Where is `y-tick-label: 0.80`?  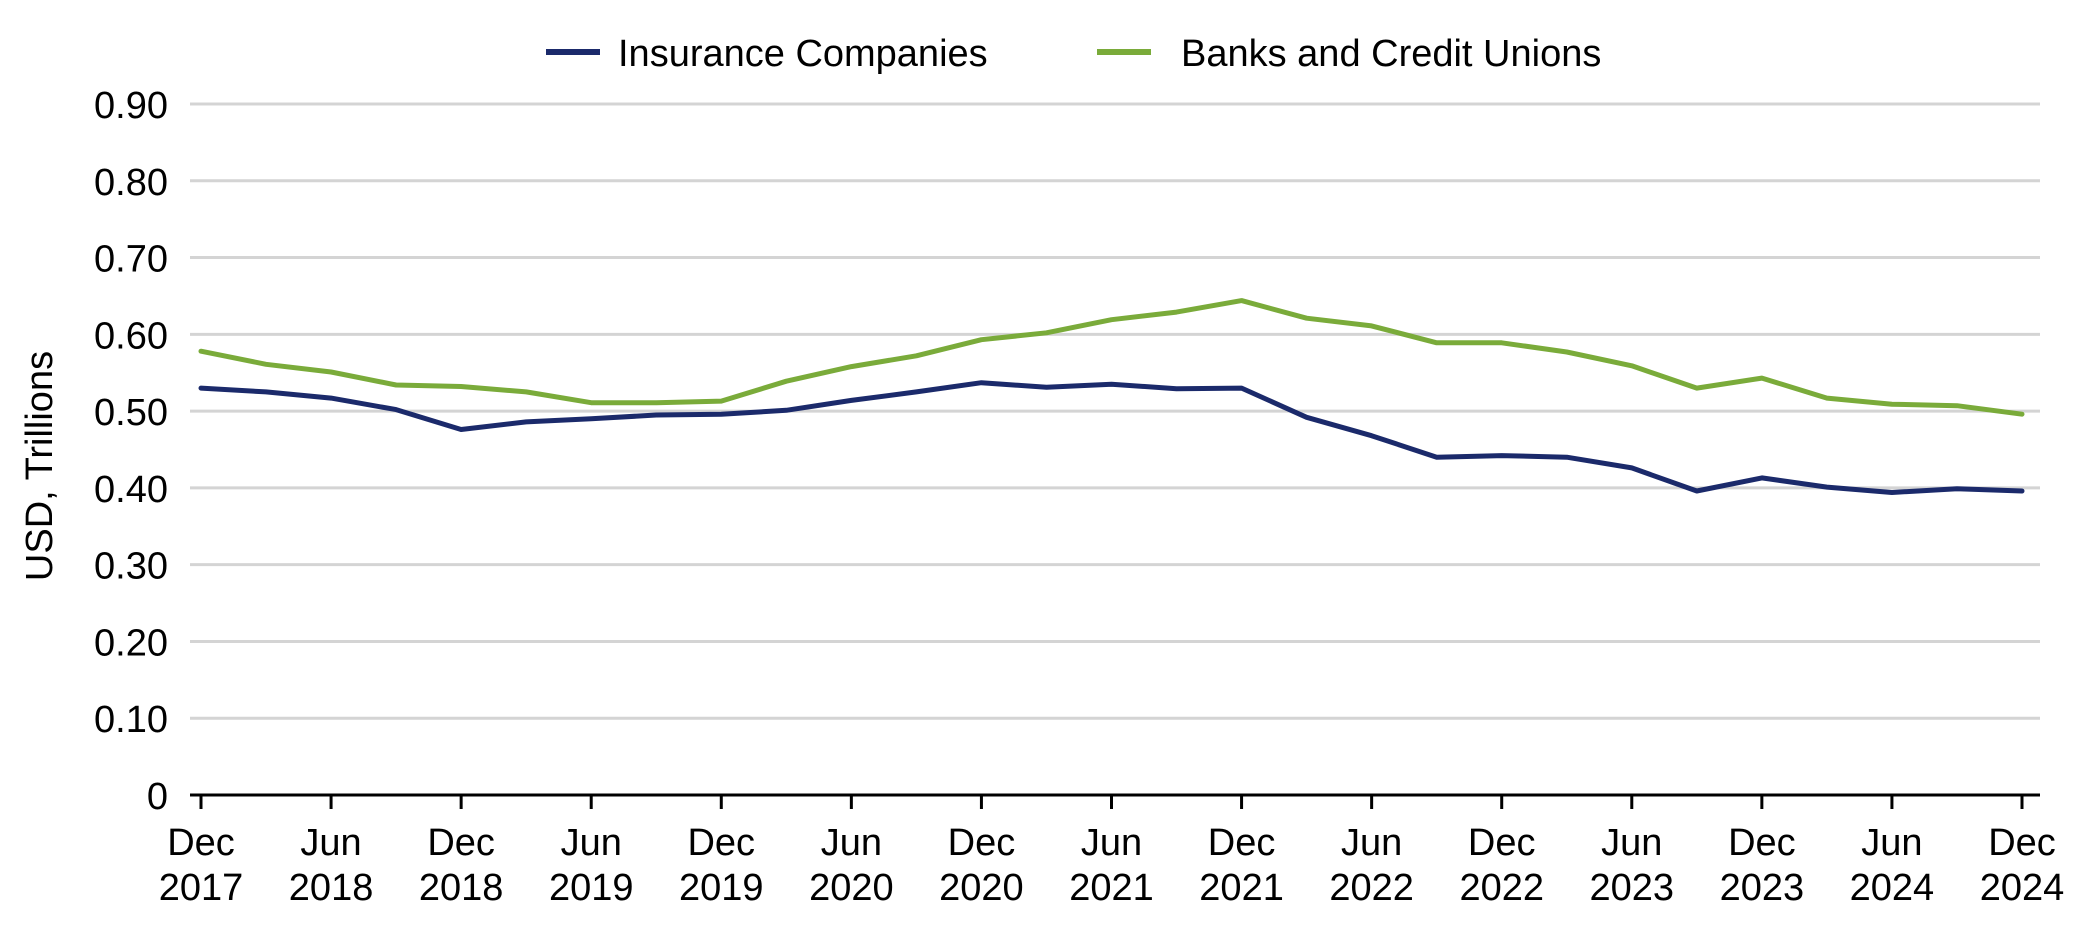 y-tick-label: 0.80 is located at coordinates (131, 183).